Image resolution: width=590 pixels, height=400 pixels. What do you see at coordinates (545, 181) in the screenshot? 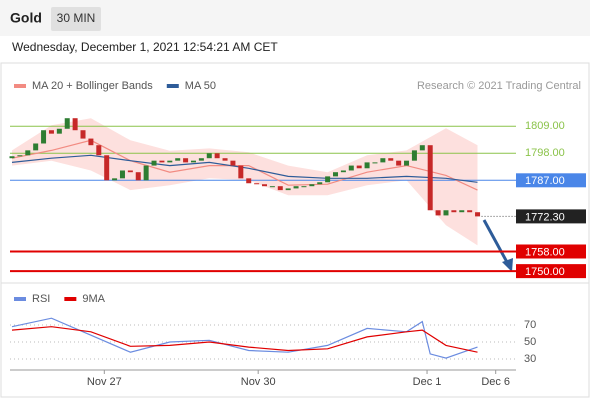
I see `level-label: 1787.00` at bounding box center [545, 181].